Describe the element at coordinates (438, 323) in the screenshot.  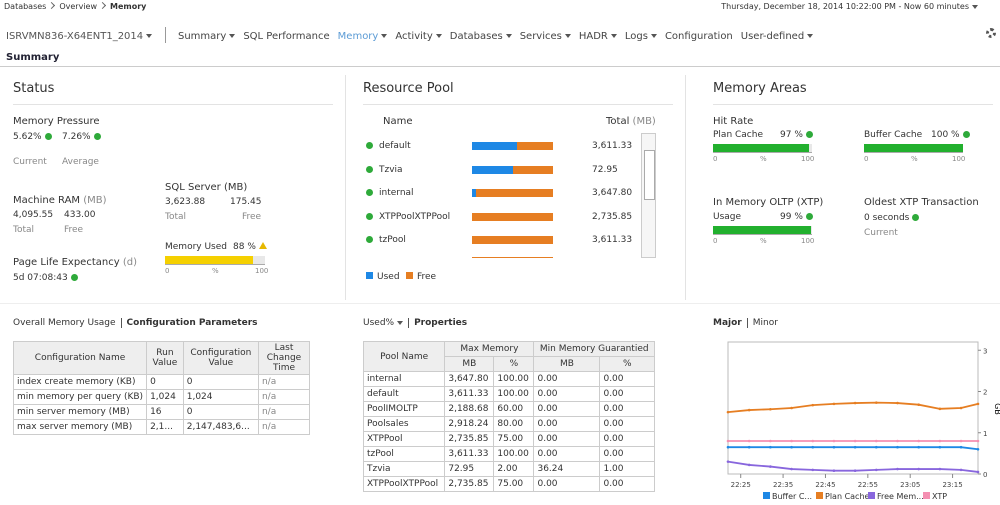
I see `tab: Properties` at that location.